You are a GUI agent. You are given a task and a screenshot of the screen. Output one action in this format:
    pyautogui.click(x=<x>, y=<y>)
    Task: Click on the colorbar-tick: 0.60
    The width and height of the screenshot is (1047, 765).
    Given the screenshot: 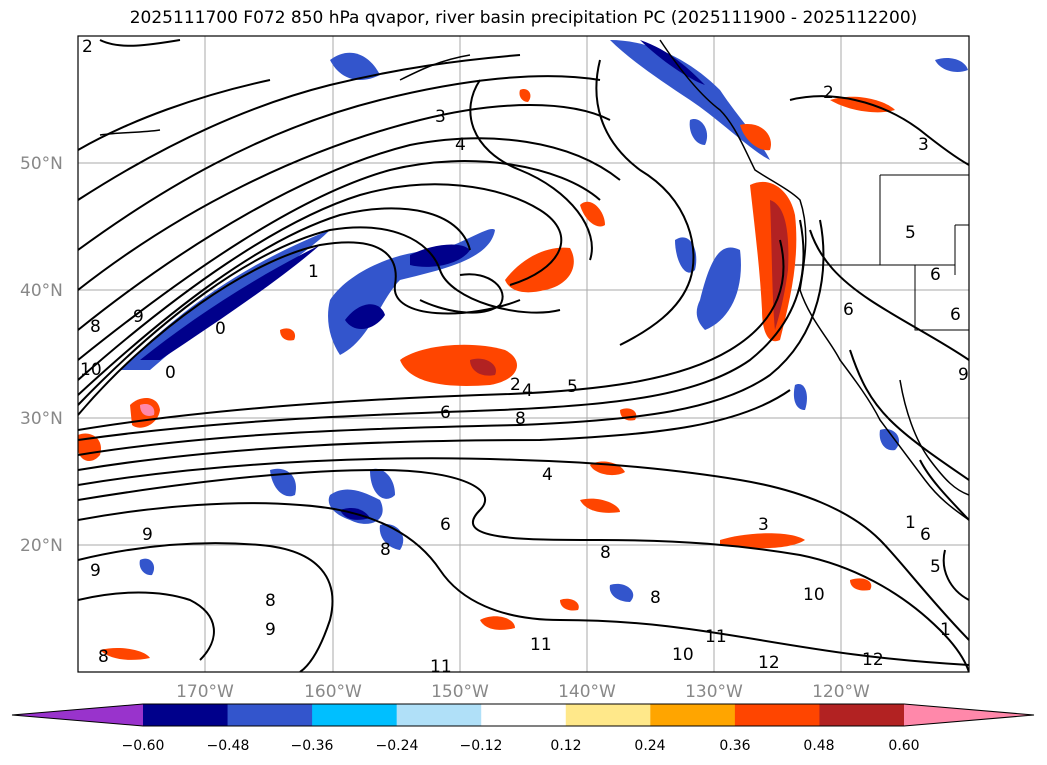 What is the action you would take?
    pyautogui.click(x=903, y=746)
    